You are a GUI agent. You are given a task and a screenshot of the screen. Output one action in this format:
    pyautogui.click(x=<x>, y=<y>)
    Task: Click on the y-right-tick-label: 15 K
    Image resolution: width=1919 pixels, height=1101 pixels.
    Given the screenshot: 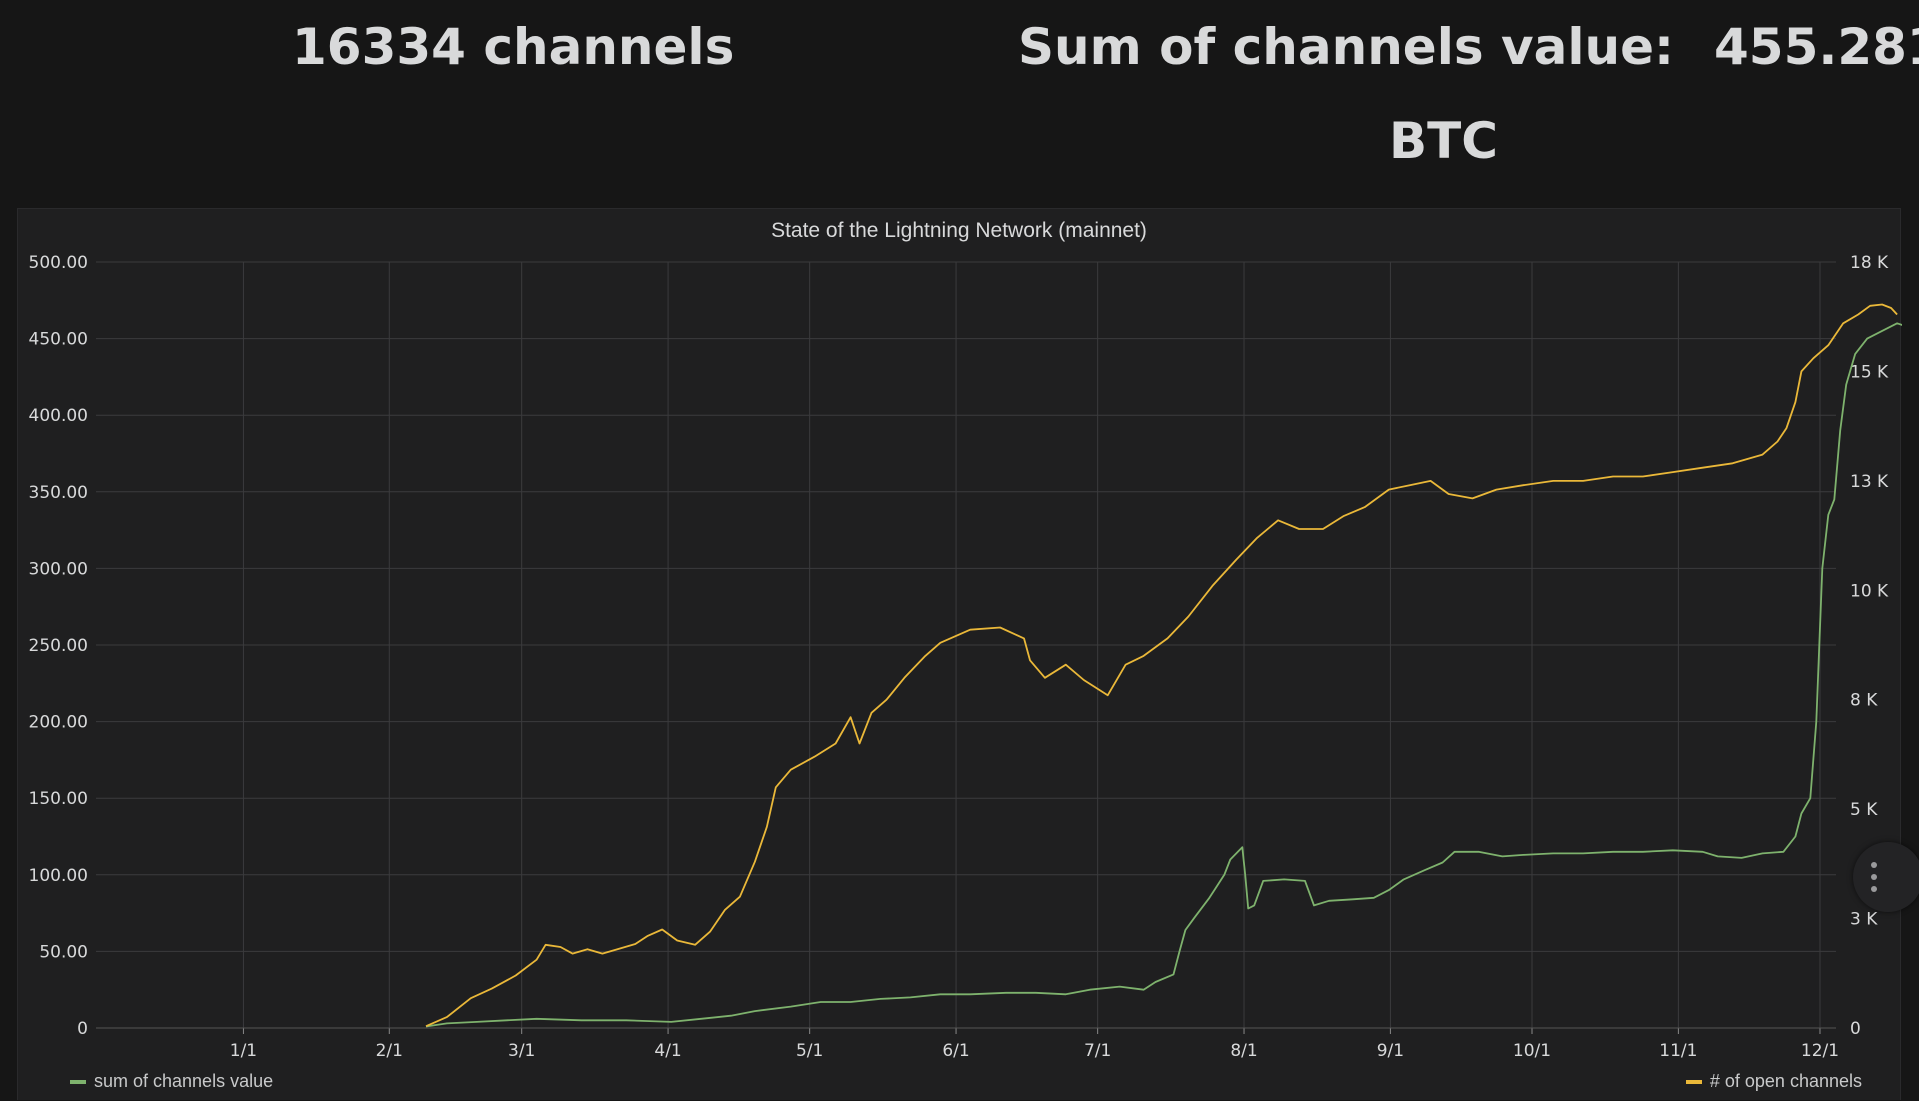 What is the action you would take?
    pyautogui.click(x=1869, y=372)
    